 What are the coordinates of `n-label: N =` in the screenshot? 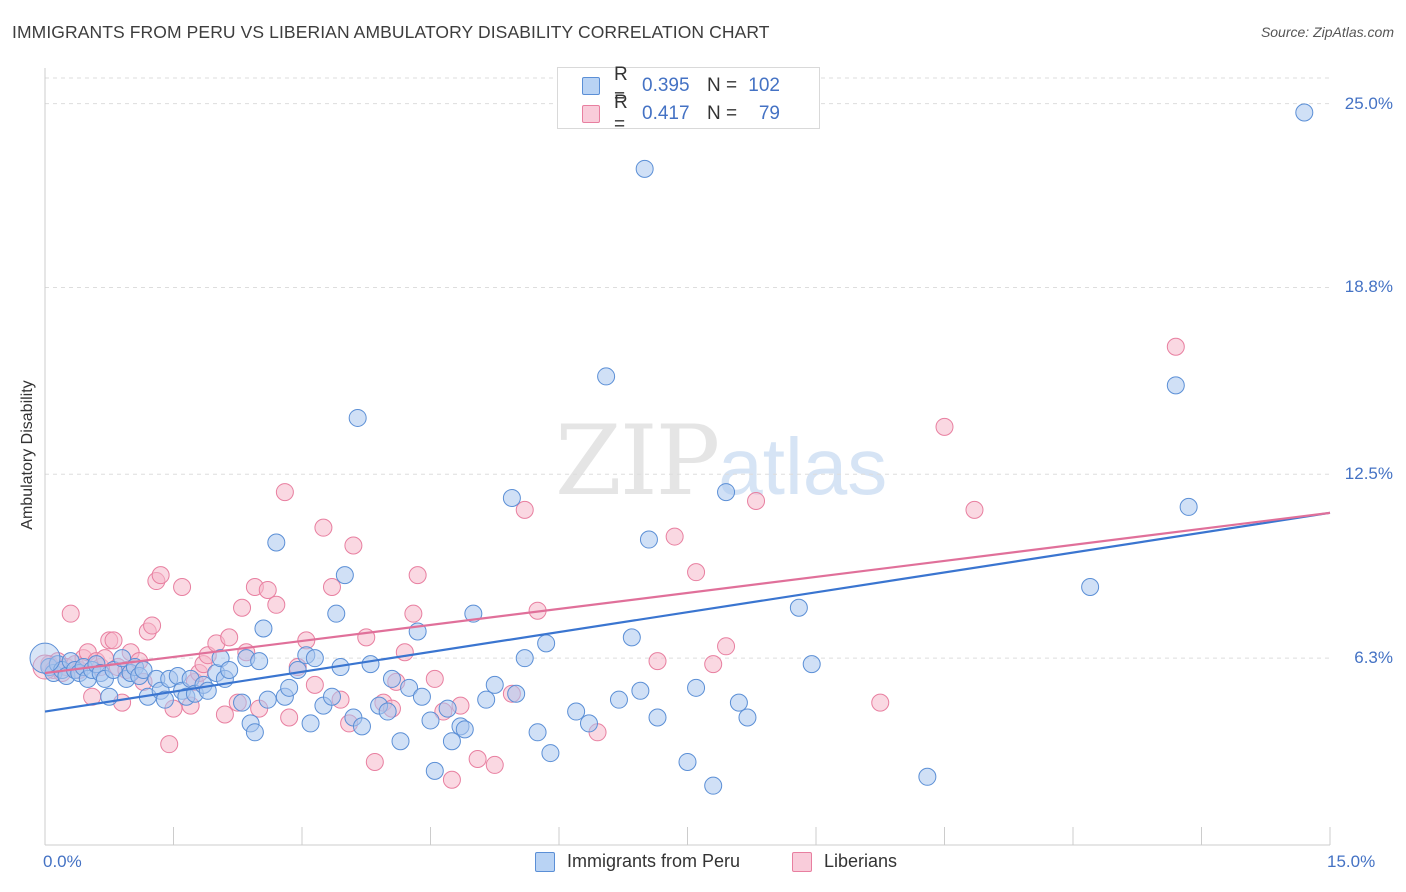 It's located at (722, 113).